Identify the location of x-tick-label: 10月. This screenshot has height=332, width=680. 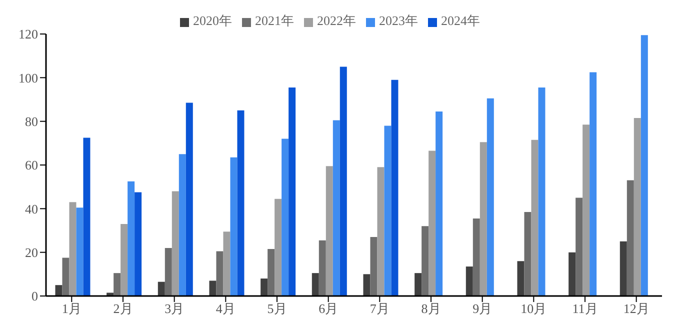
(533, 308).